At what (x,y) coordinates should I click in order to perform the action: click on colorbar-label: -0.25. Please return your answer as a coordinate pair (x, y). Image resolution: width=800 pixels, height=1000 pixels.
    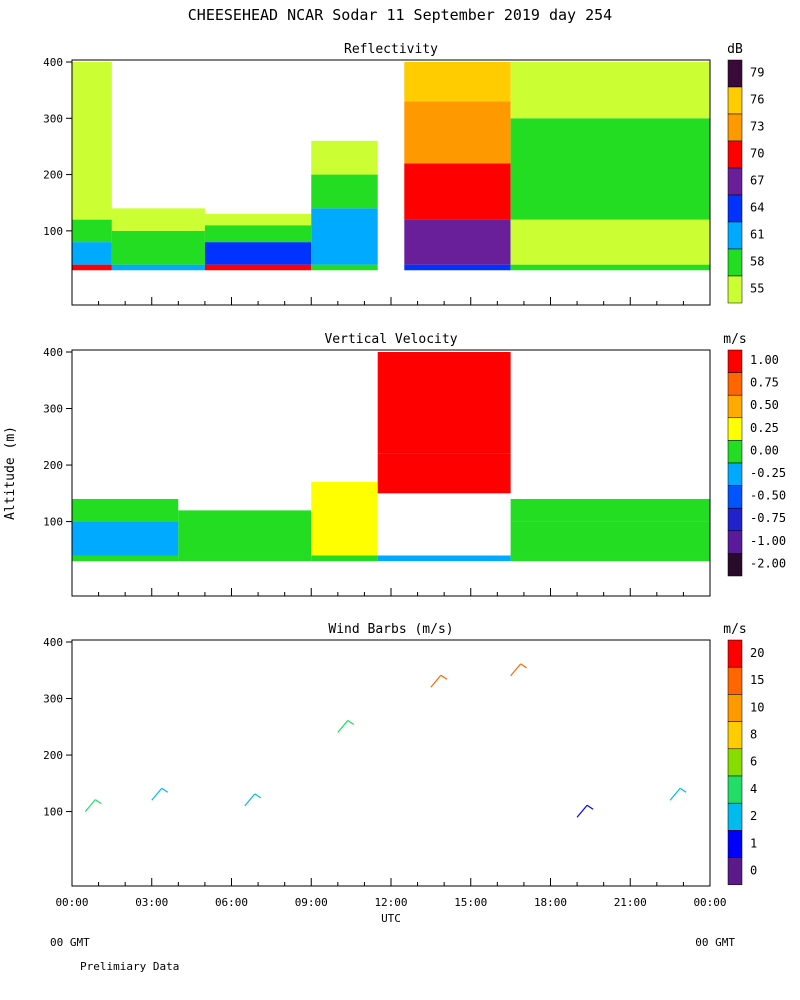
    Looking at the image, I should click on (768, 473).